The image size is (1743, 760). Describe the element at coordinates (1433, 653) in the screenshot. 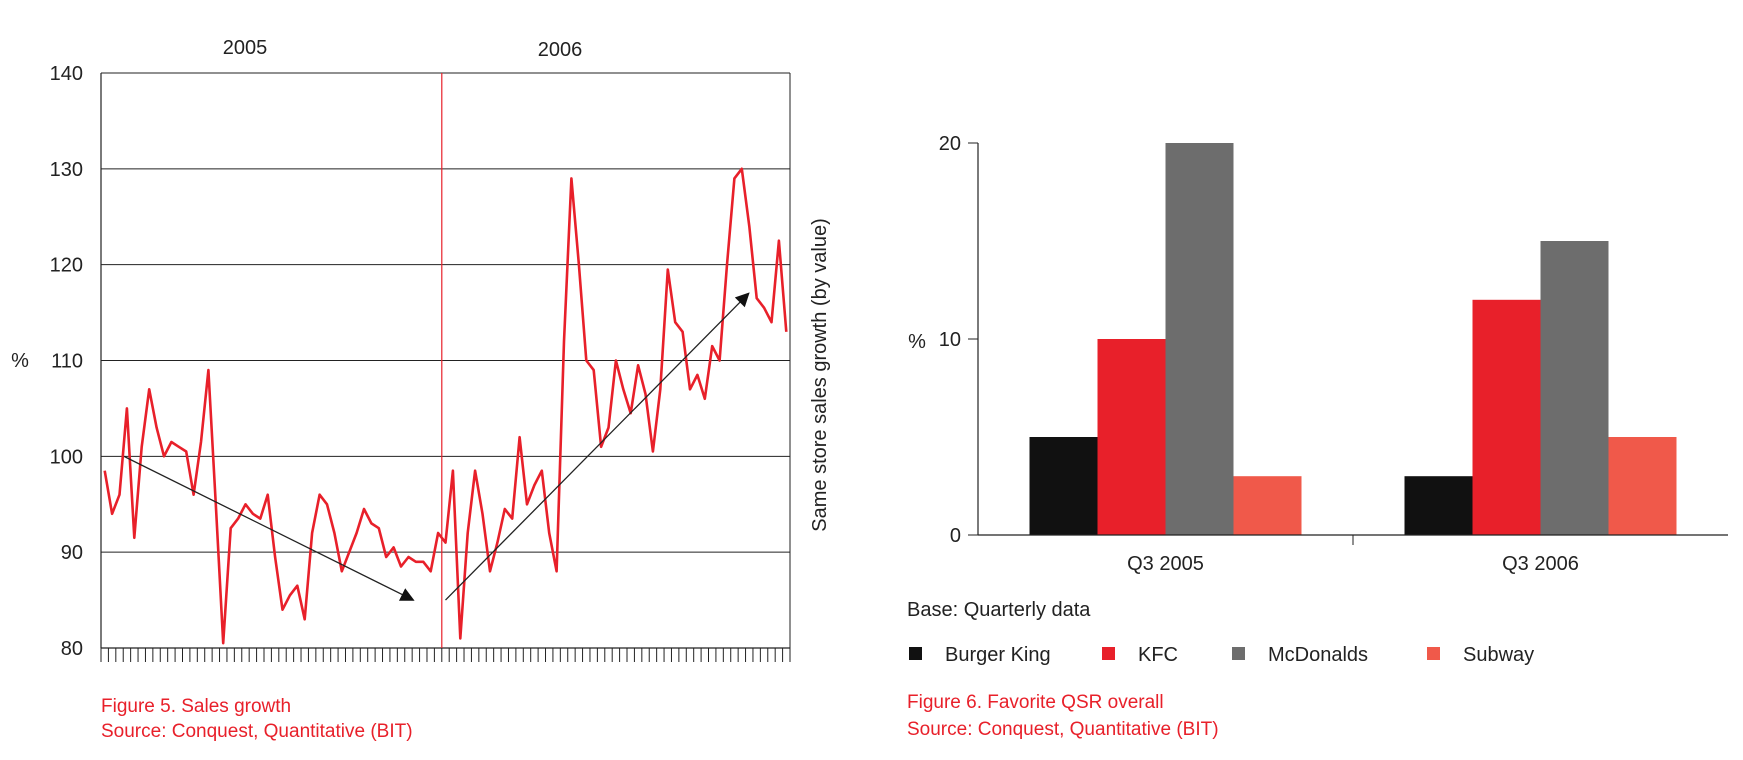

I see `legend-swatch-subway` at that location.